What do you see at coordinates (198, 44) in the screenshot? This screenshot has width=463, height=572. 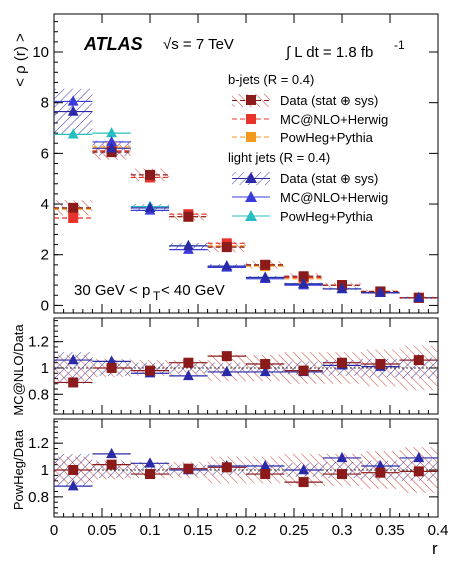 I see `energy-label: √s = 7 TeV` at bounding box center [198, 44].